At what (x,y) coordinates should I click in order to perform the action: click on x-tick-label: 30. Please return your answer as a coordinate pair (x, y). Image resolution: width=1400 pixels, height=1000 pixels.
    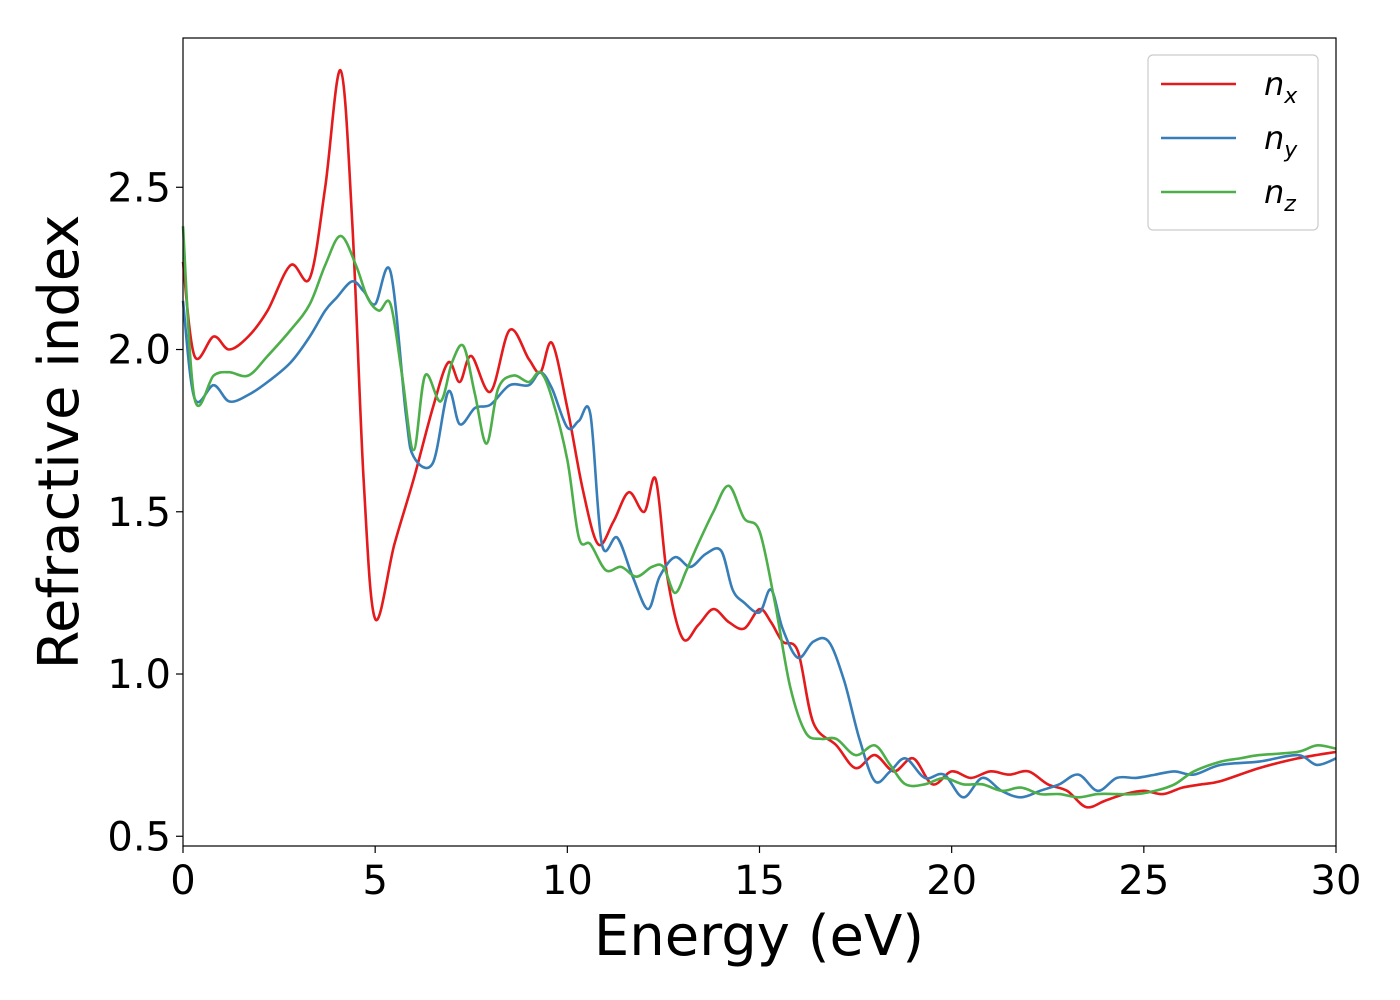
    Looking at the image, I should click on (1336, 881).